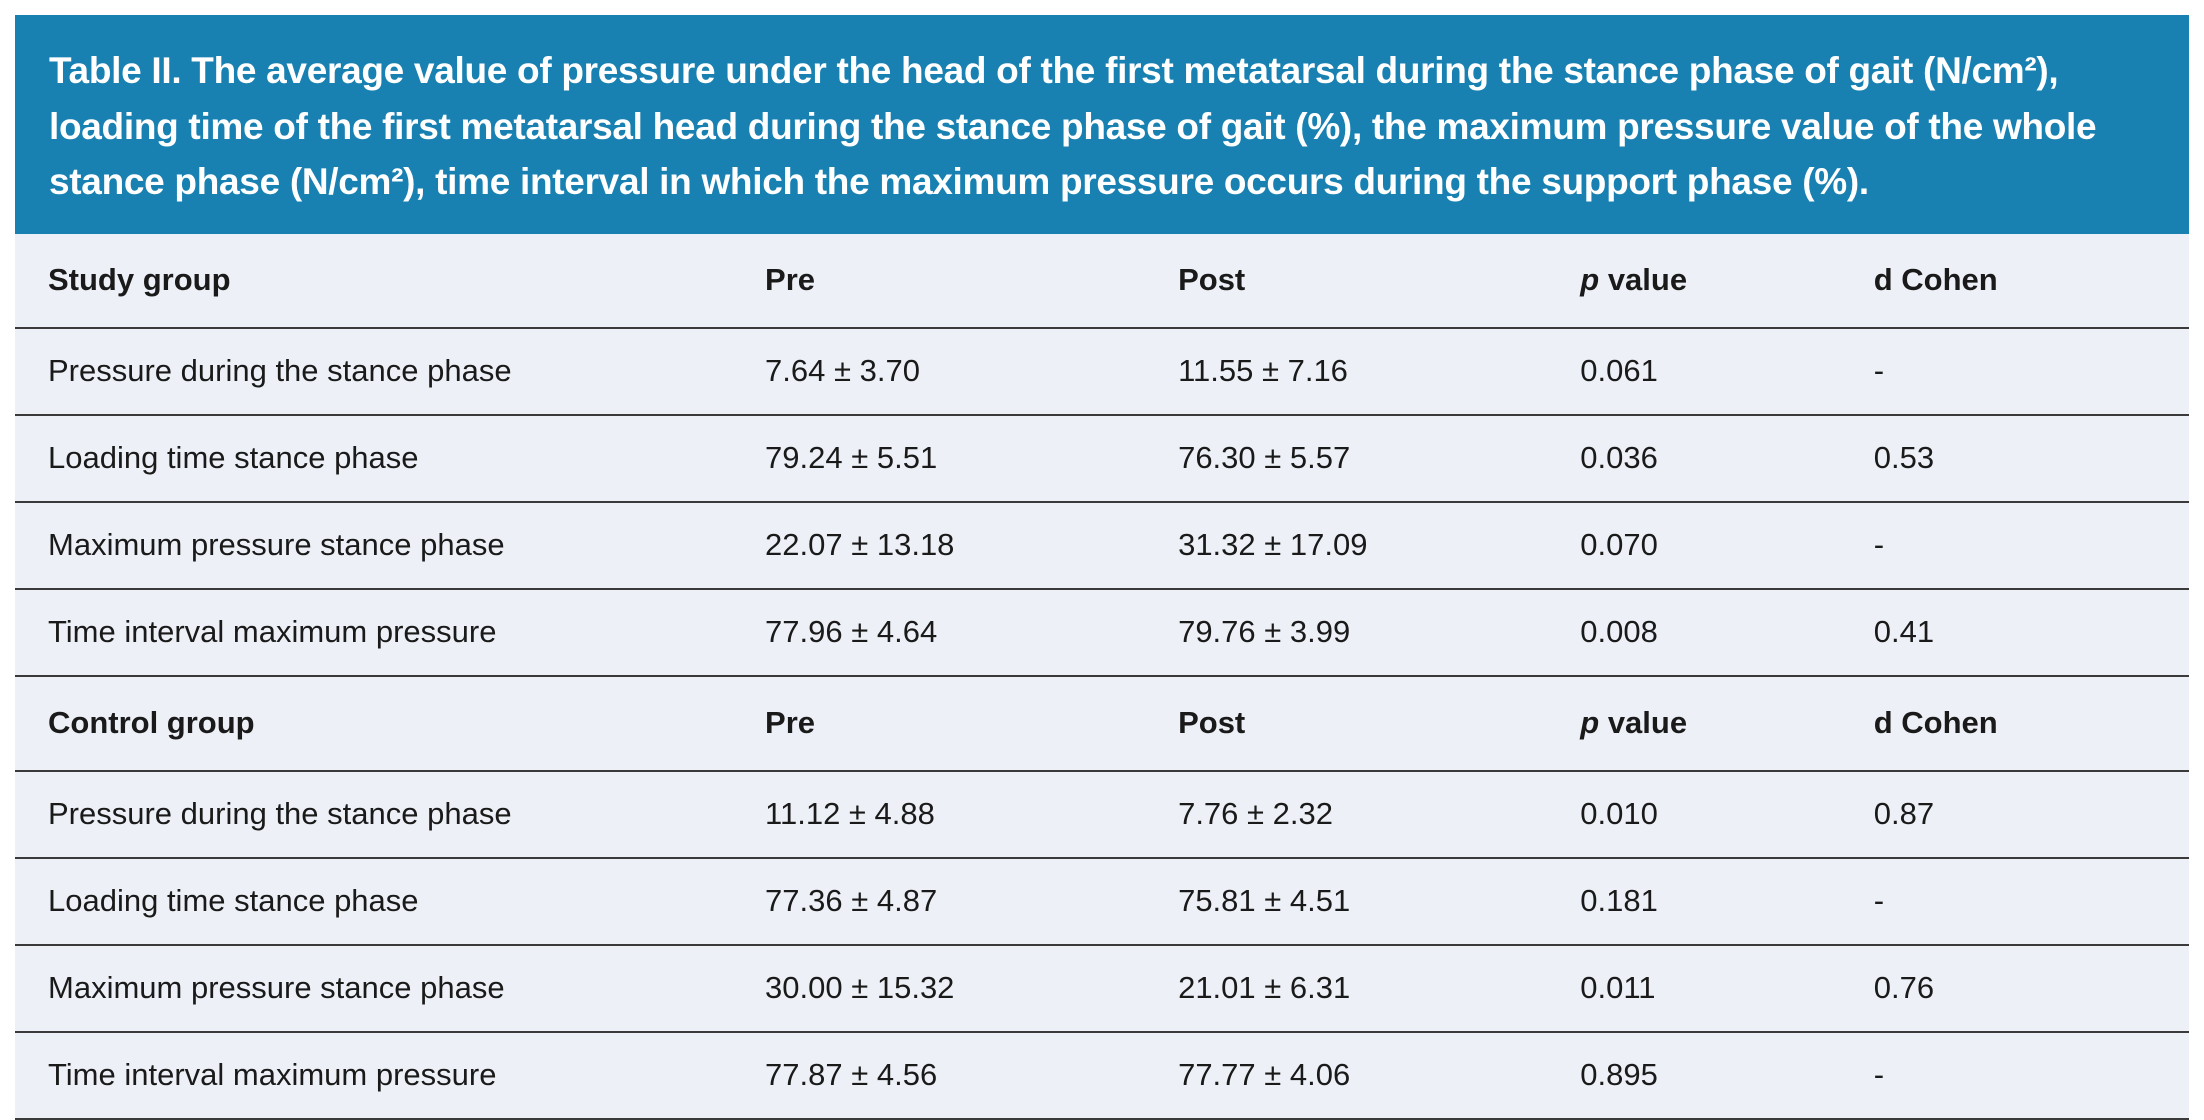 The height and width of the screenshot is (1120, 2204). I want to click on post-value: 76.30 ± 5.57, so click(1379, 458).